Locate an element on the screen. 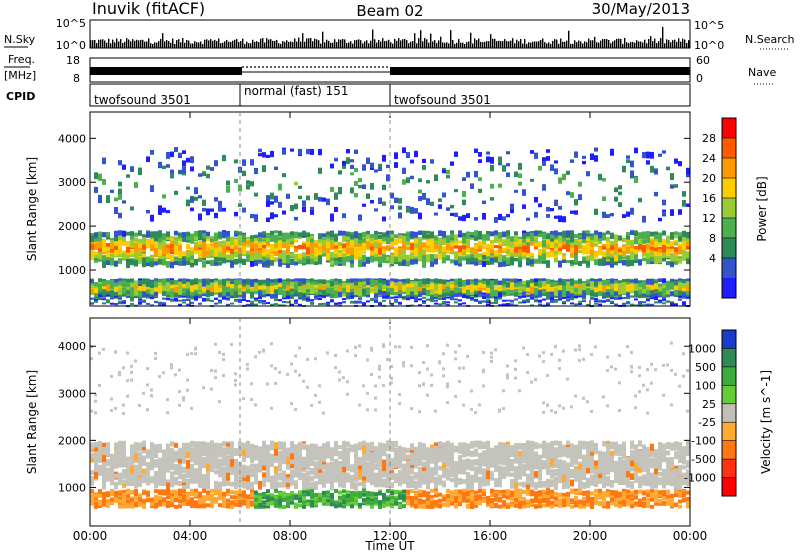 The height and width of the screenshot is (554, 800). nsky-label: N.Sky is located at coordinates (20, 39).